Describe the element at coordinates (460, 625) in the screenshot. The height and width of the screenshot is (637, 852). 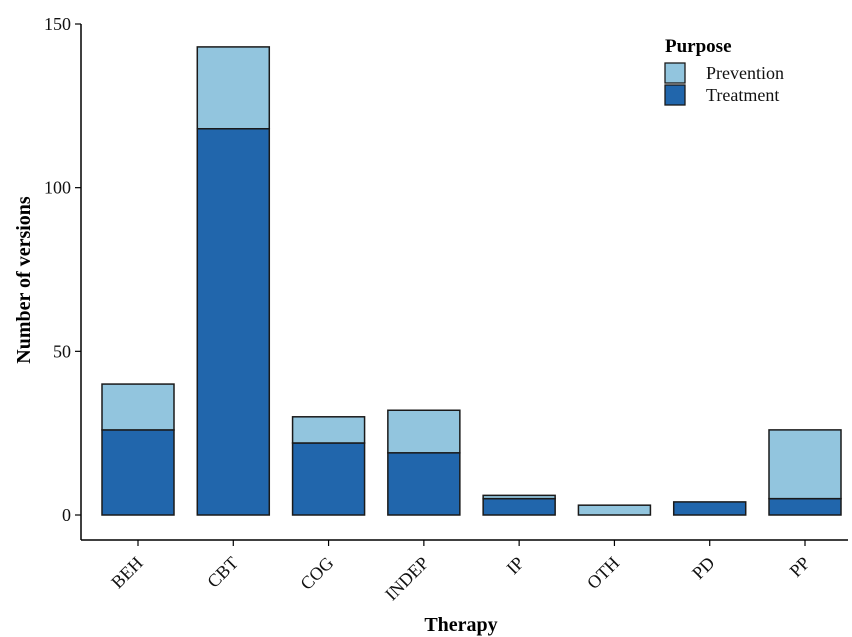
I see `x-axis-title: Therapy` at that location.